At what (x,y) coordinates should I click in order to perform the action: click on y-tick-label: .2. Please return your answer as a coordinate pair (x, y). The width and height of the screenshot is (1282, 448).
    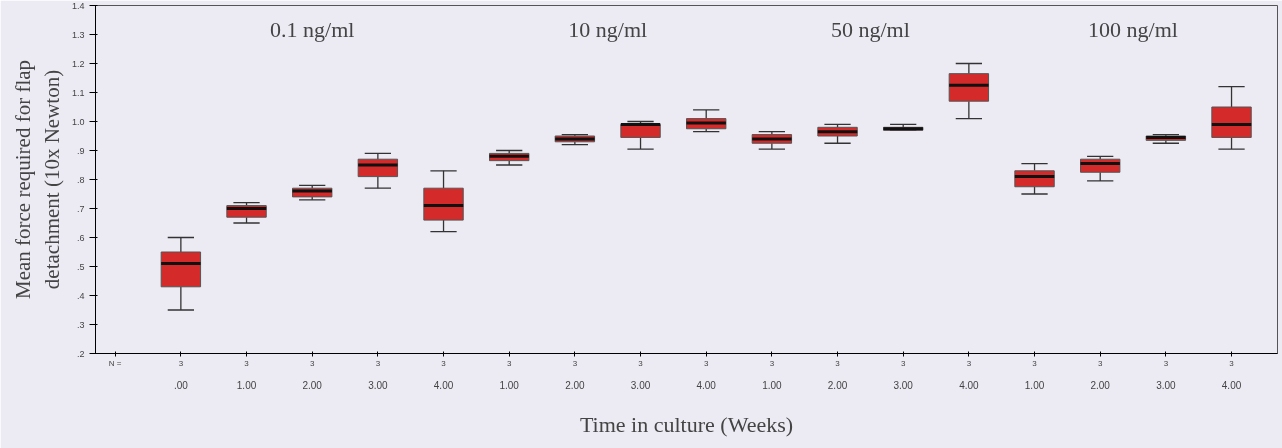
    Looking at the image, I should click on (80, 353).